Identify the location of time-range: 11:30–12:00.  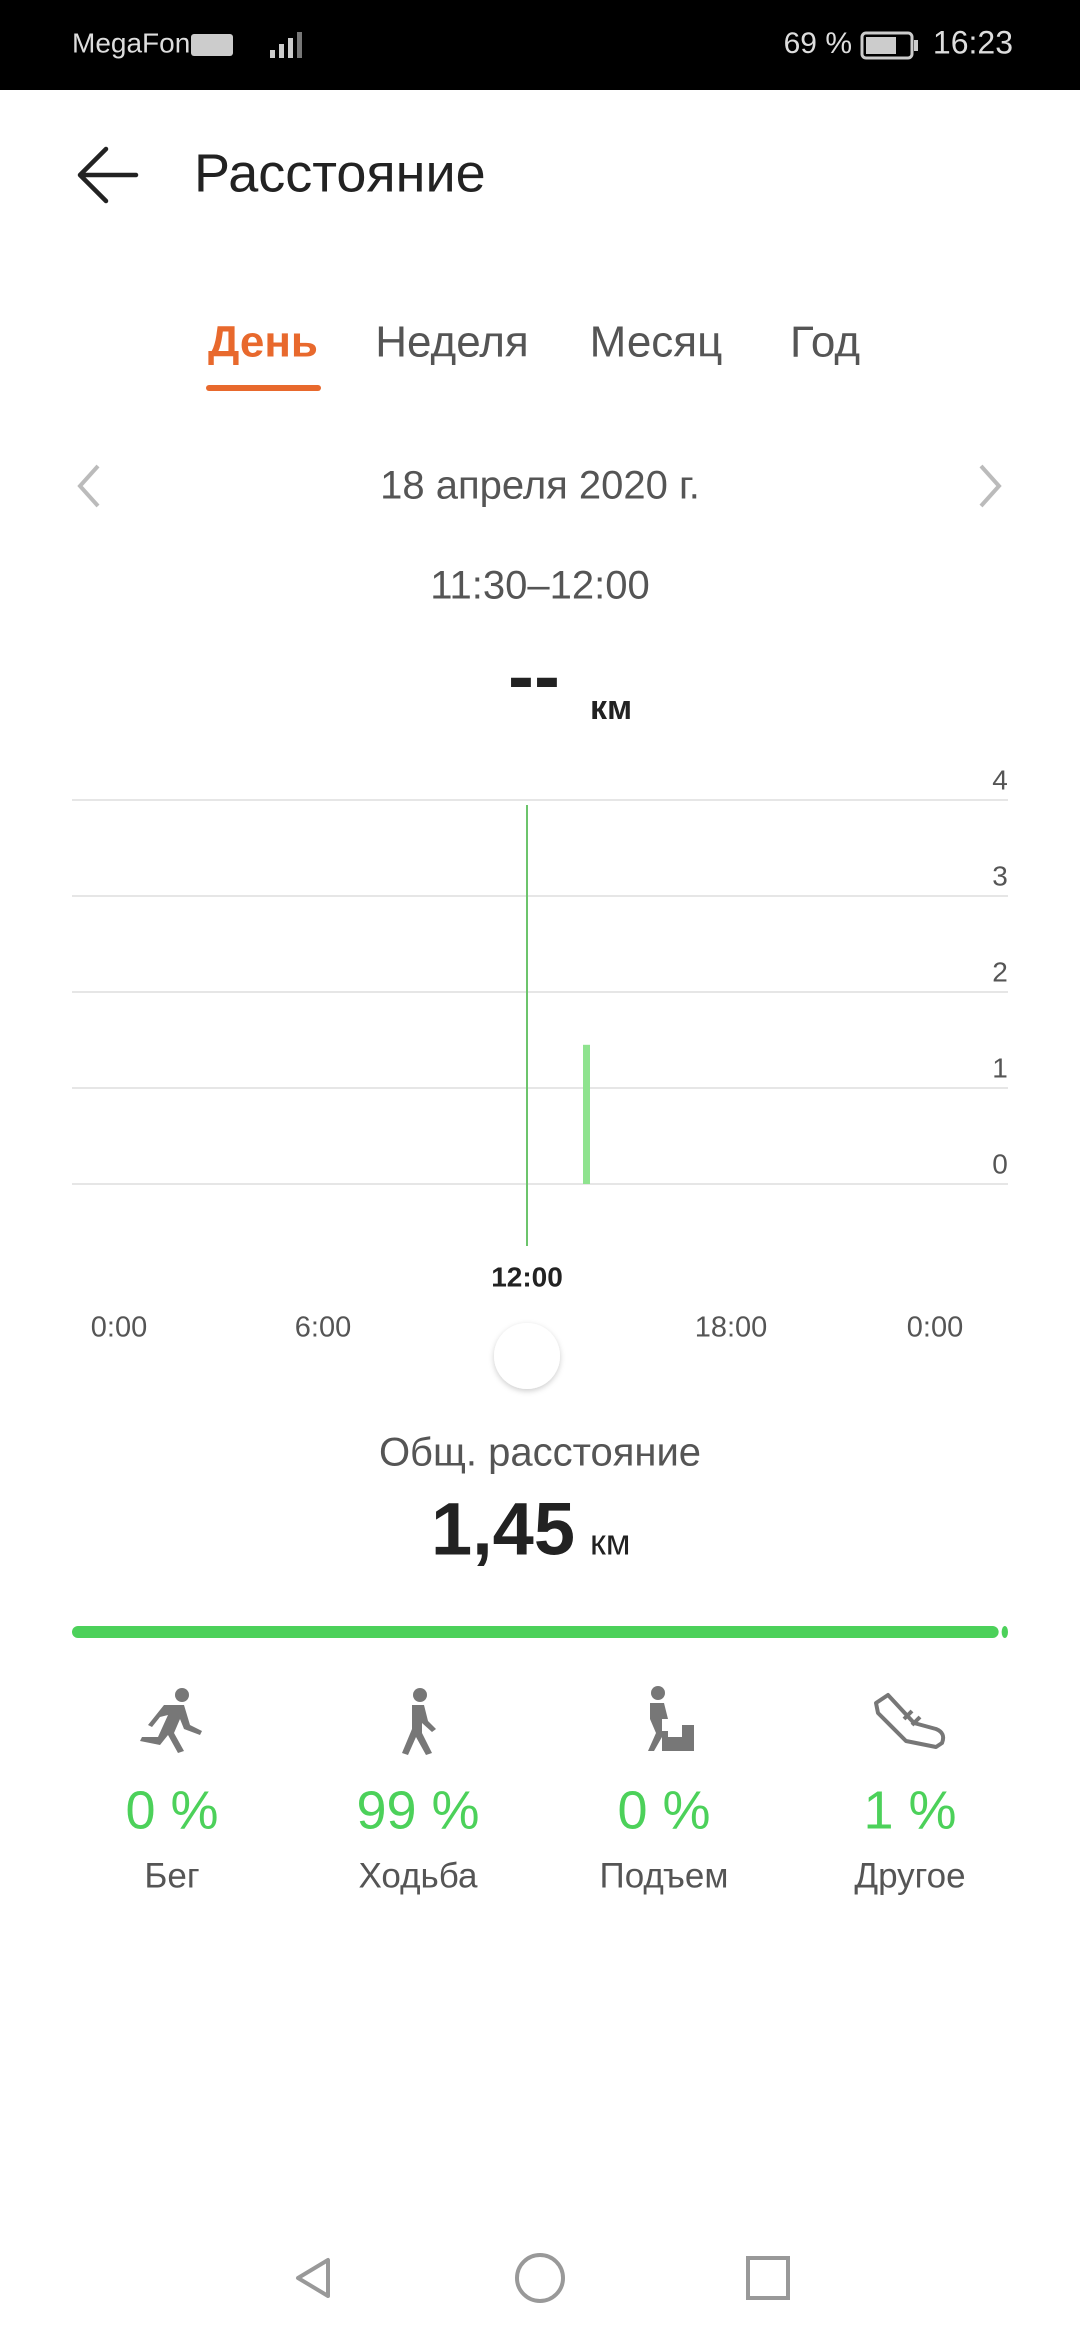
(539, 586).